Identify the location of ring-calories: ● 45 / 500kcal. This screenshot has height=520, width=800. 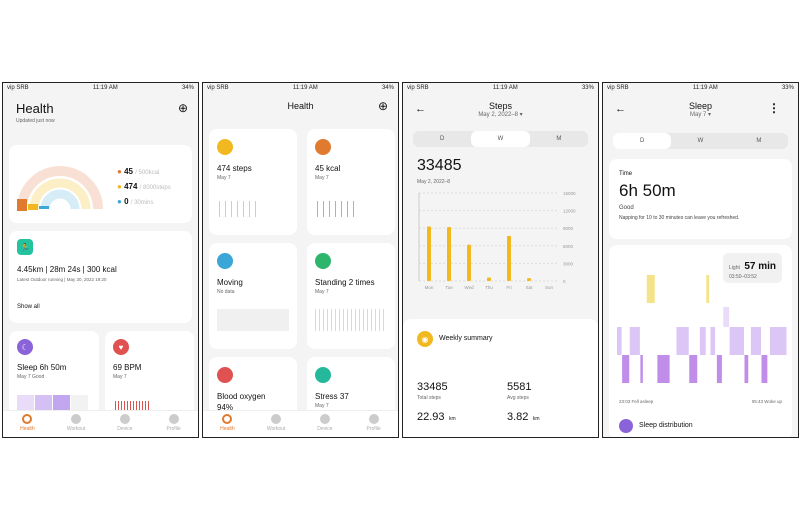
(138, 171).